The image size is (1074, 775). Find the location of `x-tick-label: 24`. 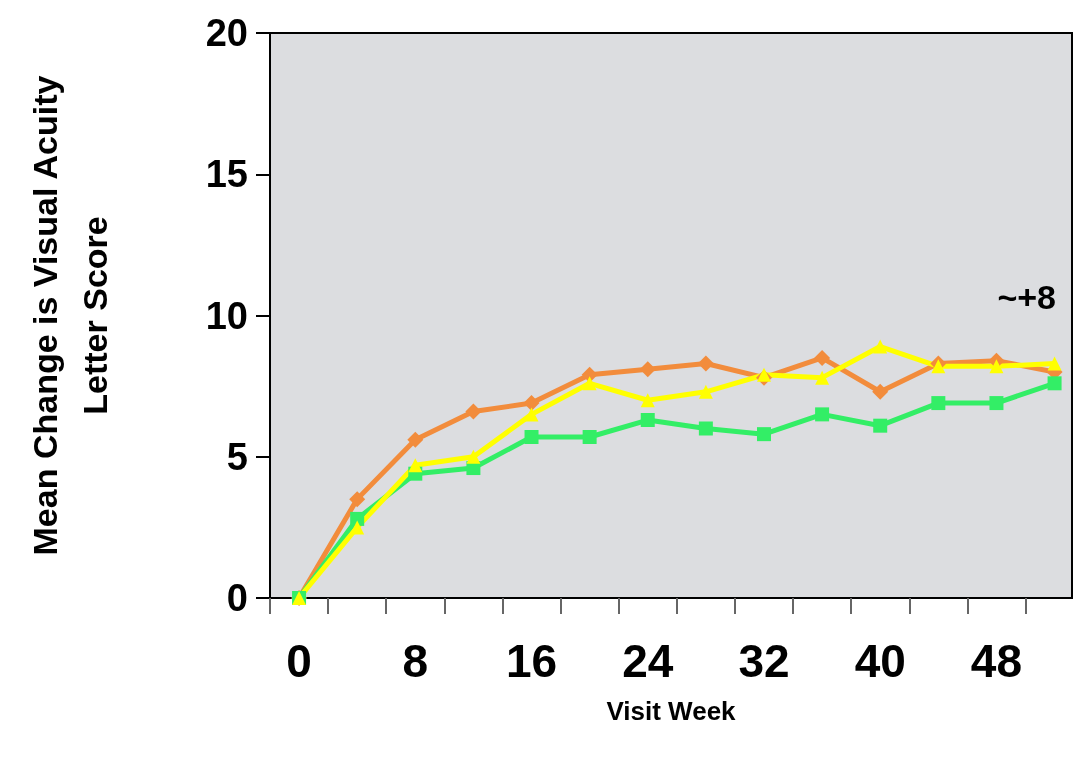

x-tick-label: 24 is located at coordinates (648, 661).